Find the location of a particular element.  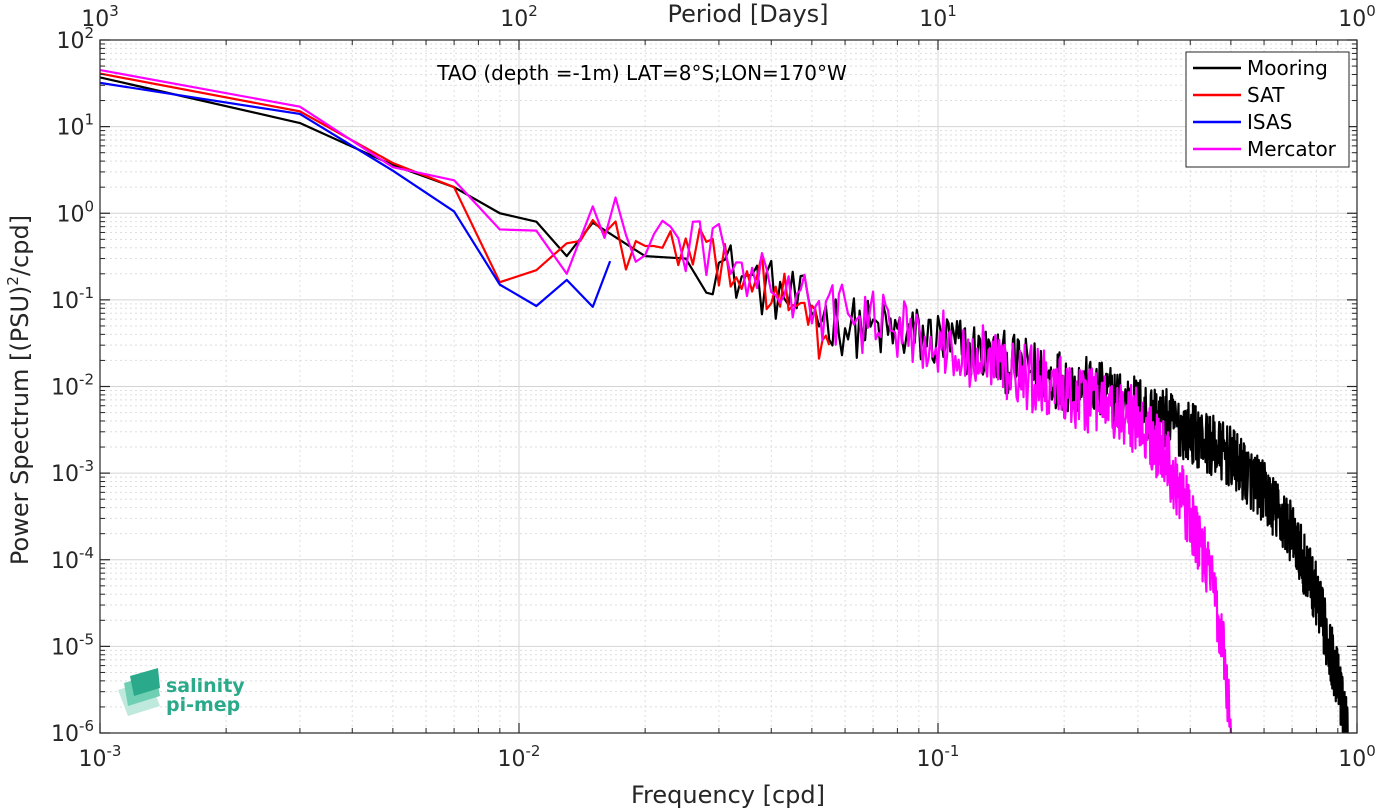

y-tick-label: 10² is located at coordinates (75, 39).